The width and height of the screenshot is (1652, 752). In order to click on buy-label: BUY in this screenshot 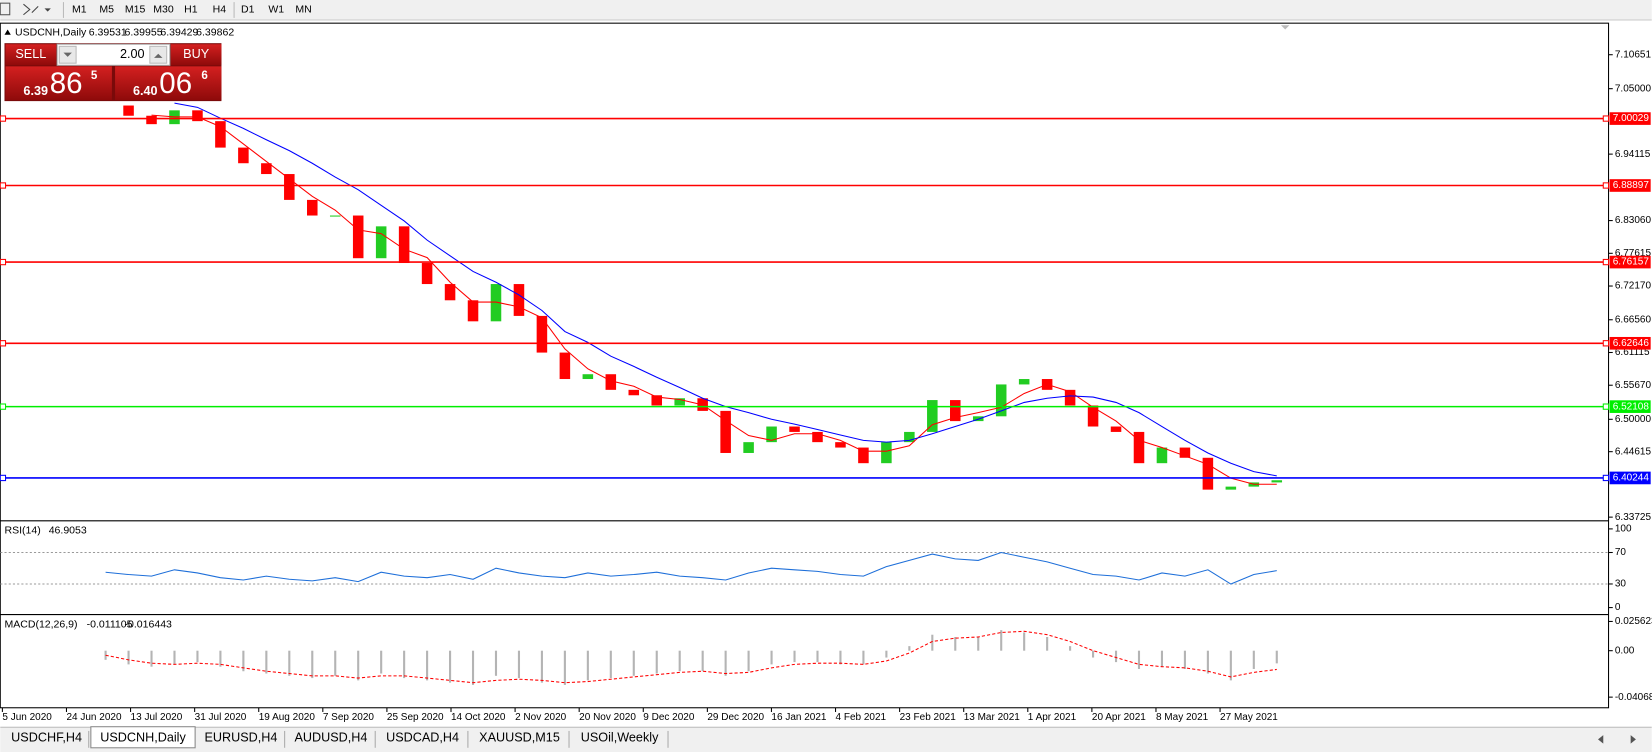, I will do `click(196, 54)`.